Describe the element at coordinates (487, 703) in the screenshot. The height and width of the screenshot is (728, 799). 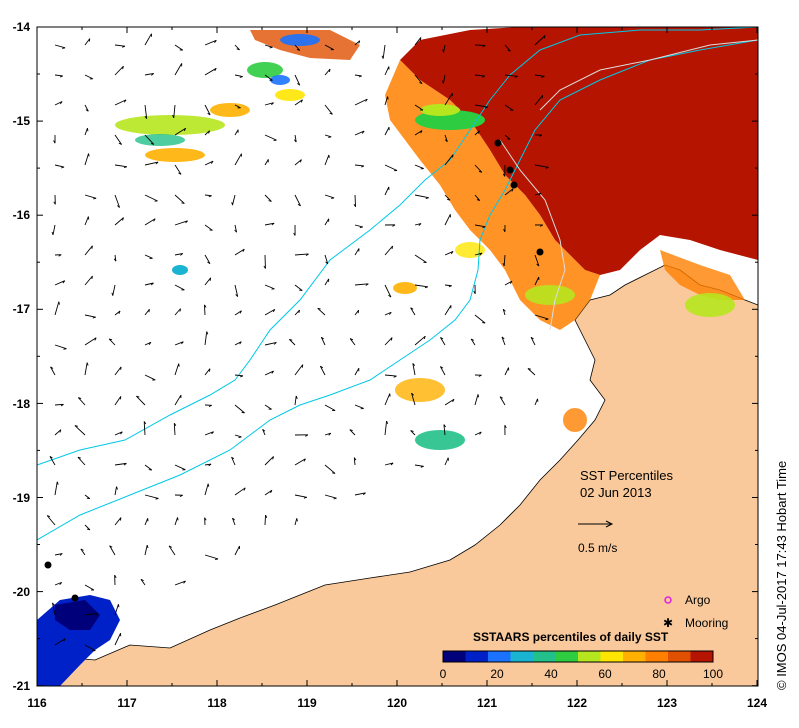
I see `x-tick-label: 121` at that location.